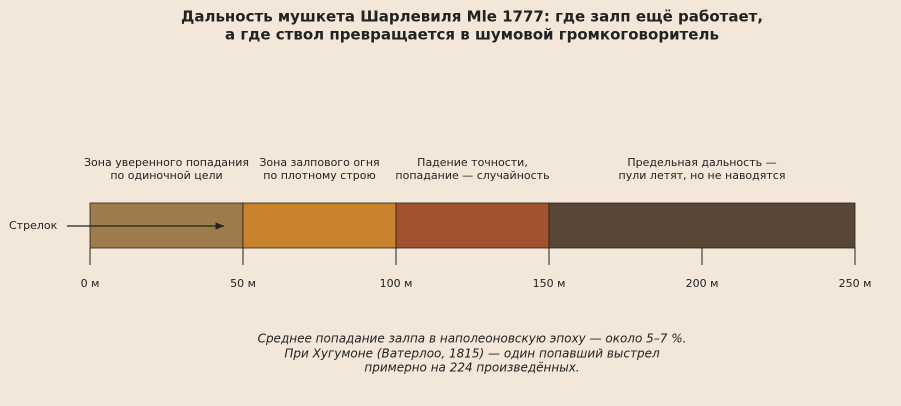 The height and width of the screenshot is (406, 901). What do you see at coordinates (471, 368) in the screenshot?
I see `note: примерно на 224 произведённых.` at bounding box center [471, 368].